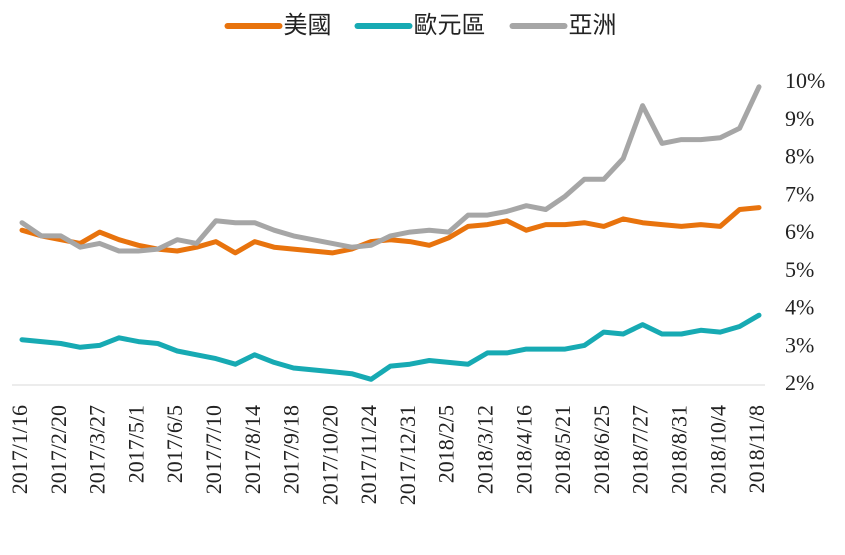 The height and width of the screenshot is (555, 845). What do you see at coordinates (640, 449) in the screenshot?
I see `x-tick-label: 2018/7/27` at bounding box center [640, 449].